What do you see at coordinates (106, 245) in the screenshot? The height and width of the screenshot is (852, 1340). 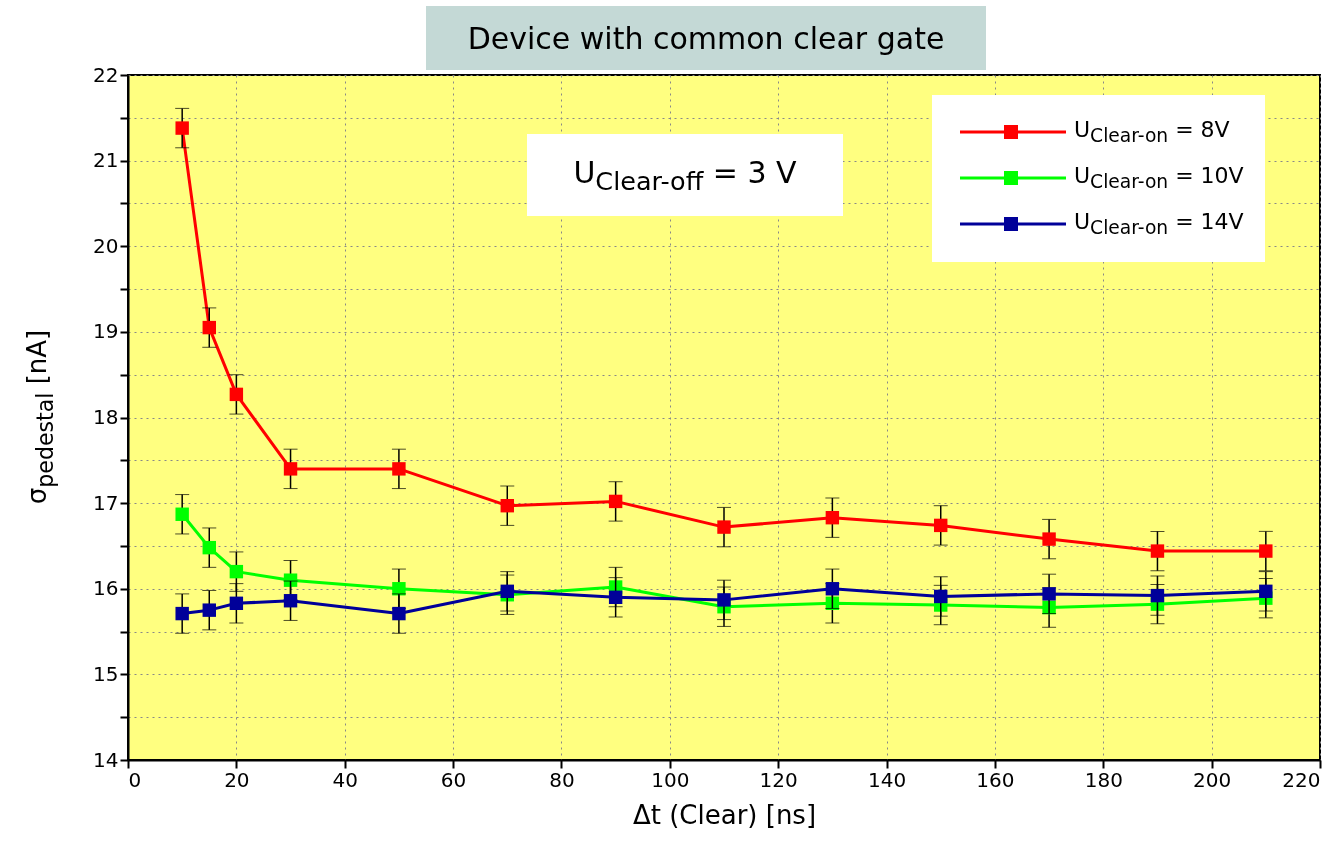 I see `y-tick-label: 20` at bounding box center [106, 245].